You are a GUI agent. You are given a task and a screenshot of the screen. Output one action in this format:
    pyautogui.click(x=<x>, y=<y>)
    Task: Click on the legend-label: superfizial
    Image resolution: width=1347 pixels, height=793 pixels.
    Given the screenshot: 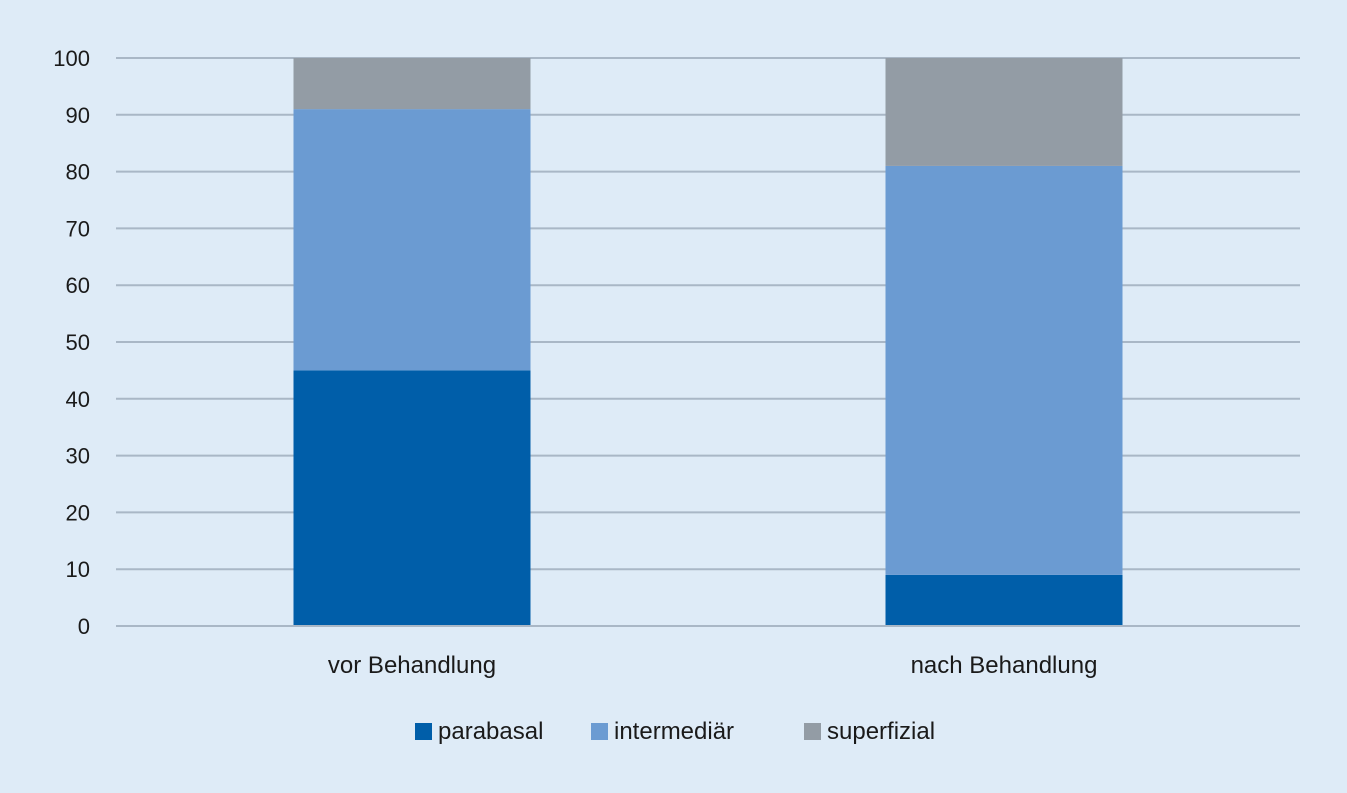 What is the action you would take?
    pyautogui.click(x=881, y=731)
    